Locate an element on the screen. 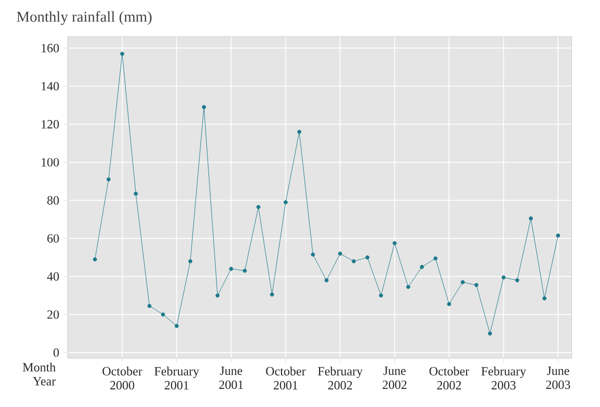 Image resolution: width=600 pixels, height=407 pixels. y-tick-label: 60 is located at coordinates (53, 238).